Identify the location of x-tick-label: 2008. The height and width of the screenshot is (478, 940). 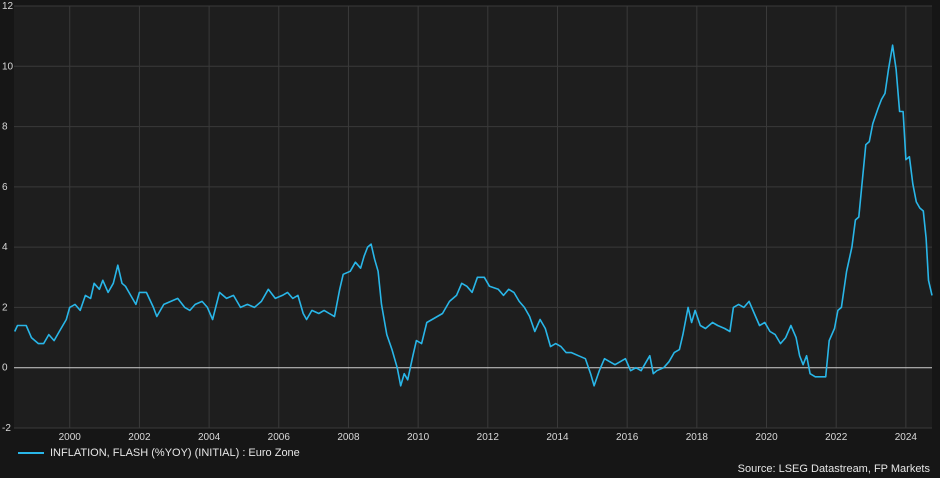
(348, 437).